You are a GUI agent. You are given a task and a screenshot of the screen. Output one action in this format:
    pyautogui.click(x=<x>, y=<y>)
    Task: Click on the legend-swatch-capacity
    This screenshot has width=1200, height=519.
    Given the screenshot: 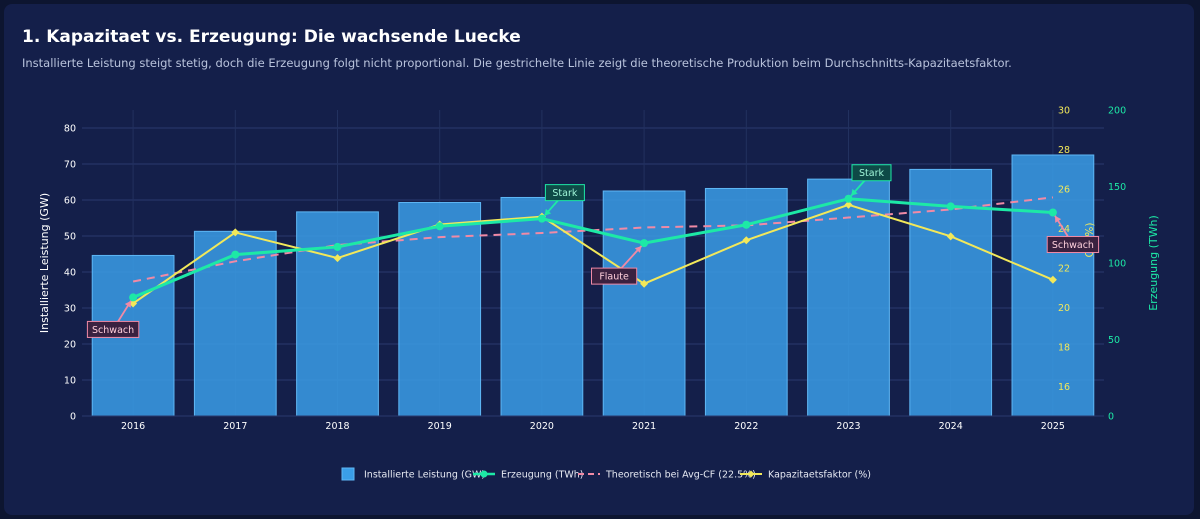 What is the action you would take?
    pyautogui.click(x=348, y=474)
    